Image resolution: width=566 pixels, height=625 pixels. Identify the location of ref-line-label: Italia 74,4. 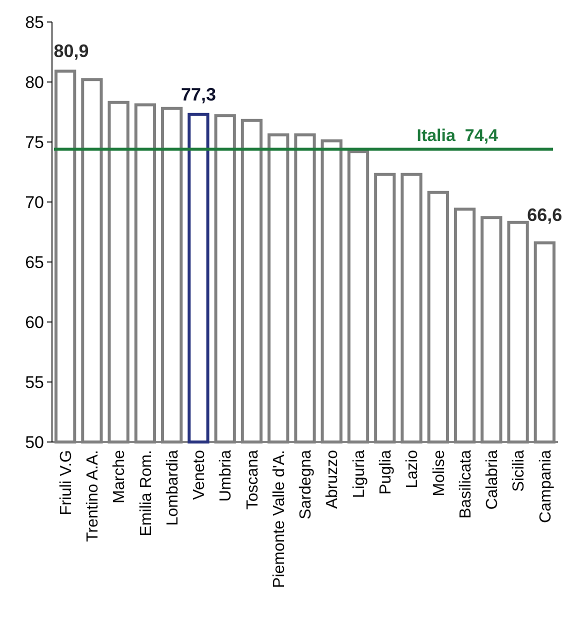
(457, 136).